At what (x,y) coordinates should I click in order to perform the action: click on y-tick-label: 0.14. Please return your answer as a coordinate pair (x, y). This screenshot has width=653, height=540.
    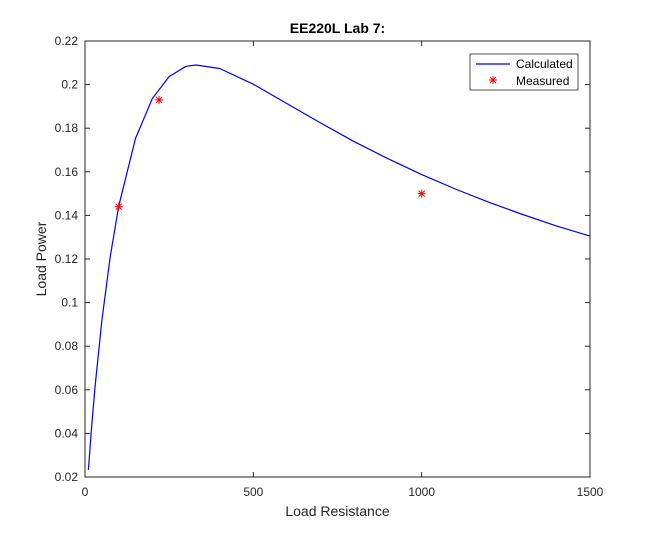
    Looking at the image, I should click on (67, 215).